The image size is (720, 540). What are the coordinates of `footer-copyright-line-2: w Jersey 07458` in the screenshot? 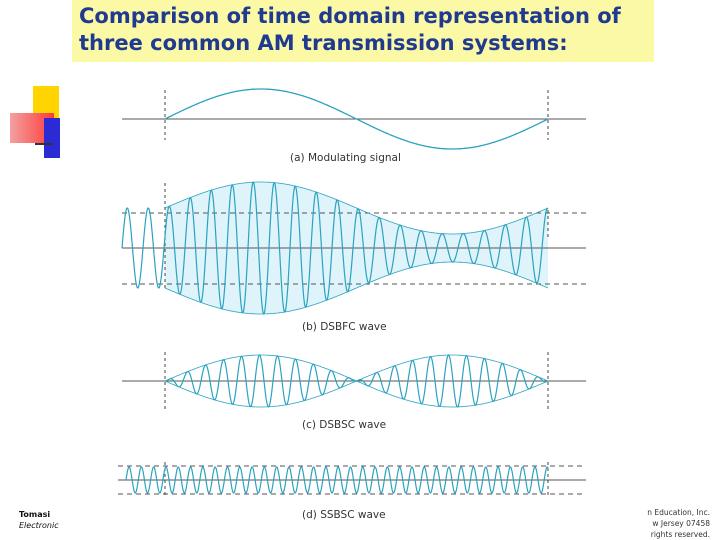 It's located at (681, 523).